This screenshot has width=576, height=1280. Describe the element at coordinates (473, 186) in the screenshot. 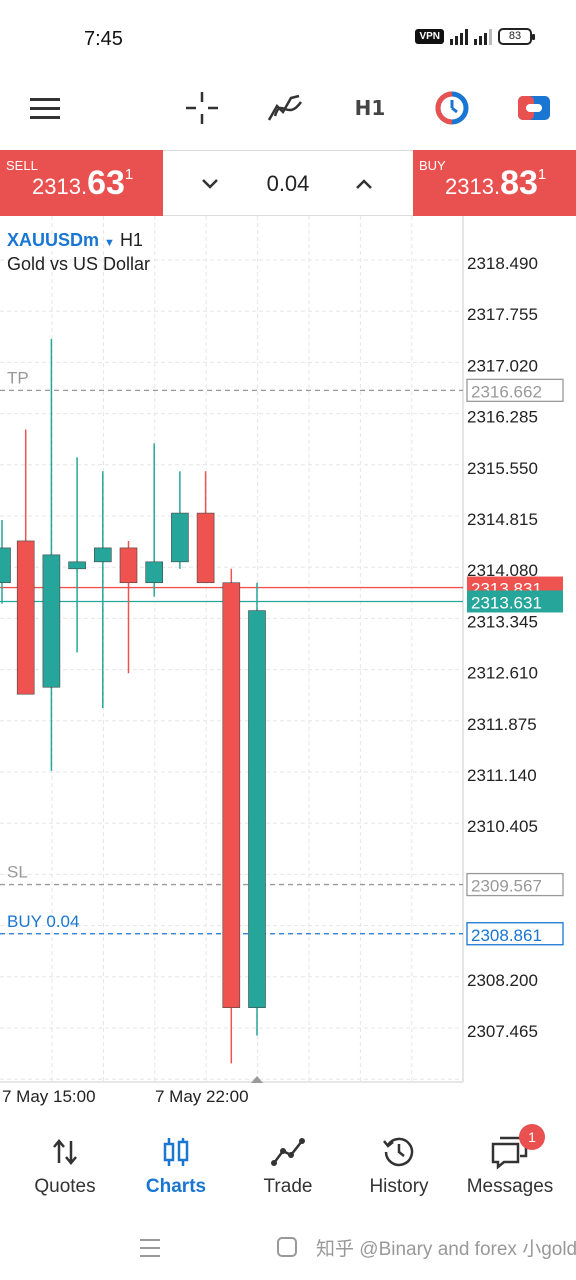

I see `buy-price-main: 2313.` at that location.